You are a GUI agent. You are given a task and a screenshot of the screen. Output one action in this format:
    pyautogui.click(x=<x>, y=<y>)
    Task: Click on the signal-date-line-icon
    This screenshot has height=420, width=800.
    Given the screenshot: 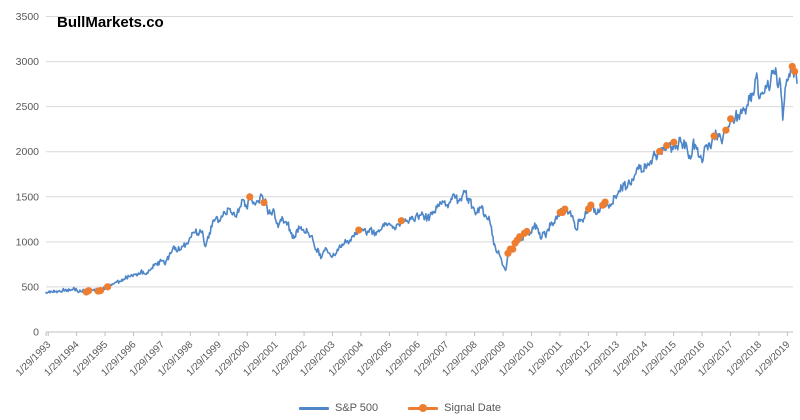 What is the action you would take?
    pyautogui.click(x=423, y=408)
    